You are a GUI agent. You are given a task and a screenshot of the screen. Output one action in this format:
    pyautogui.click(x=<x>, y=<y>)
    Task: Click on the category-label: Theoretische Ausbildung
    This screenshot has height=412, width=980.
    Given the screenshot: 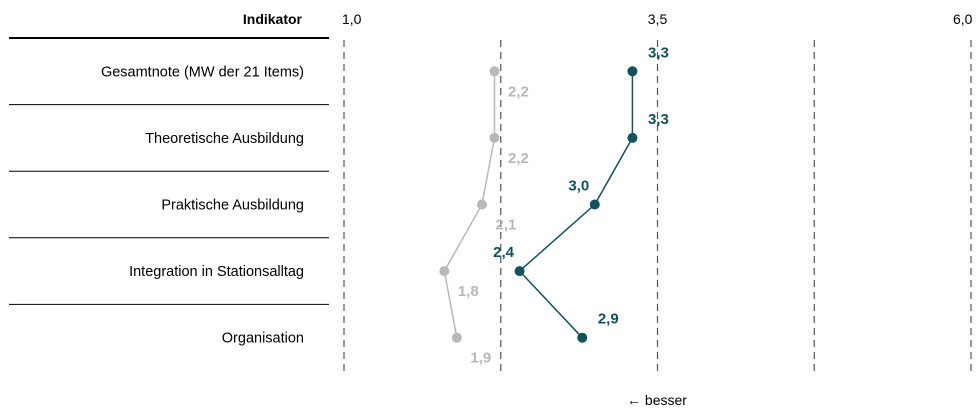 What is the action you would take?
    pyautogui.click(x=224, y=139)
    